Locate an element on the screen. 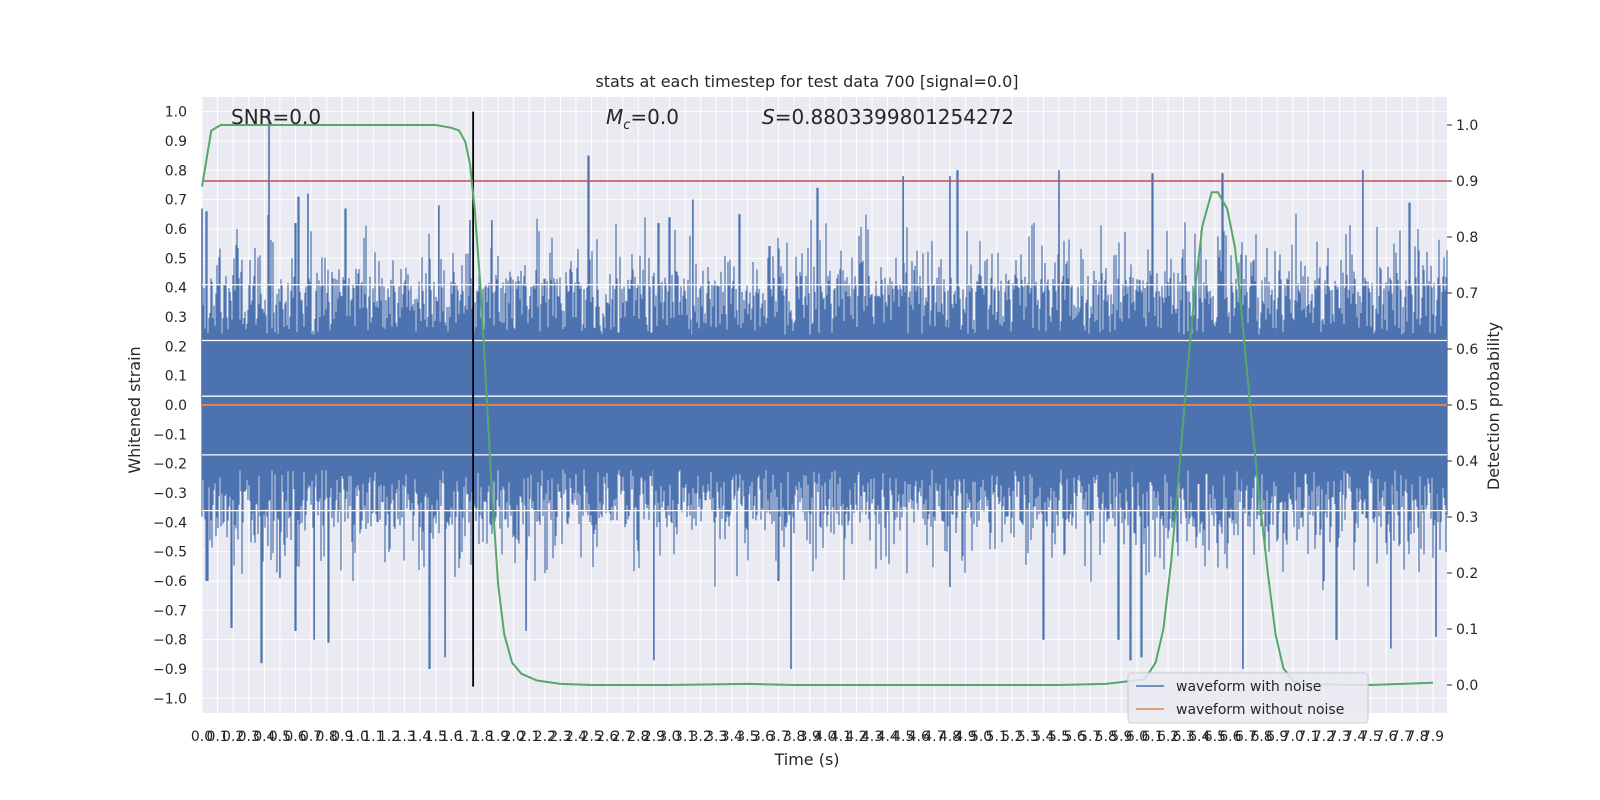 This screenshot has height=800, width=1600. x-tick-label: 3.2 is located at coordinates (700, 737).